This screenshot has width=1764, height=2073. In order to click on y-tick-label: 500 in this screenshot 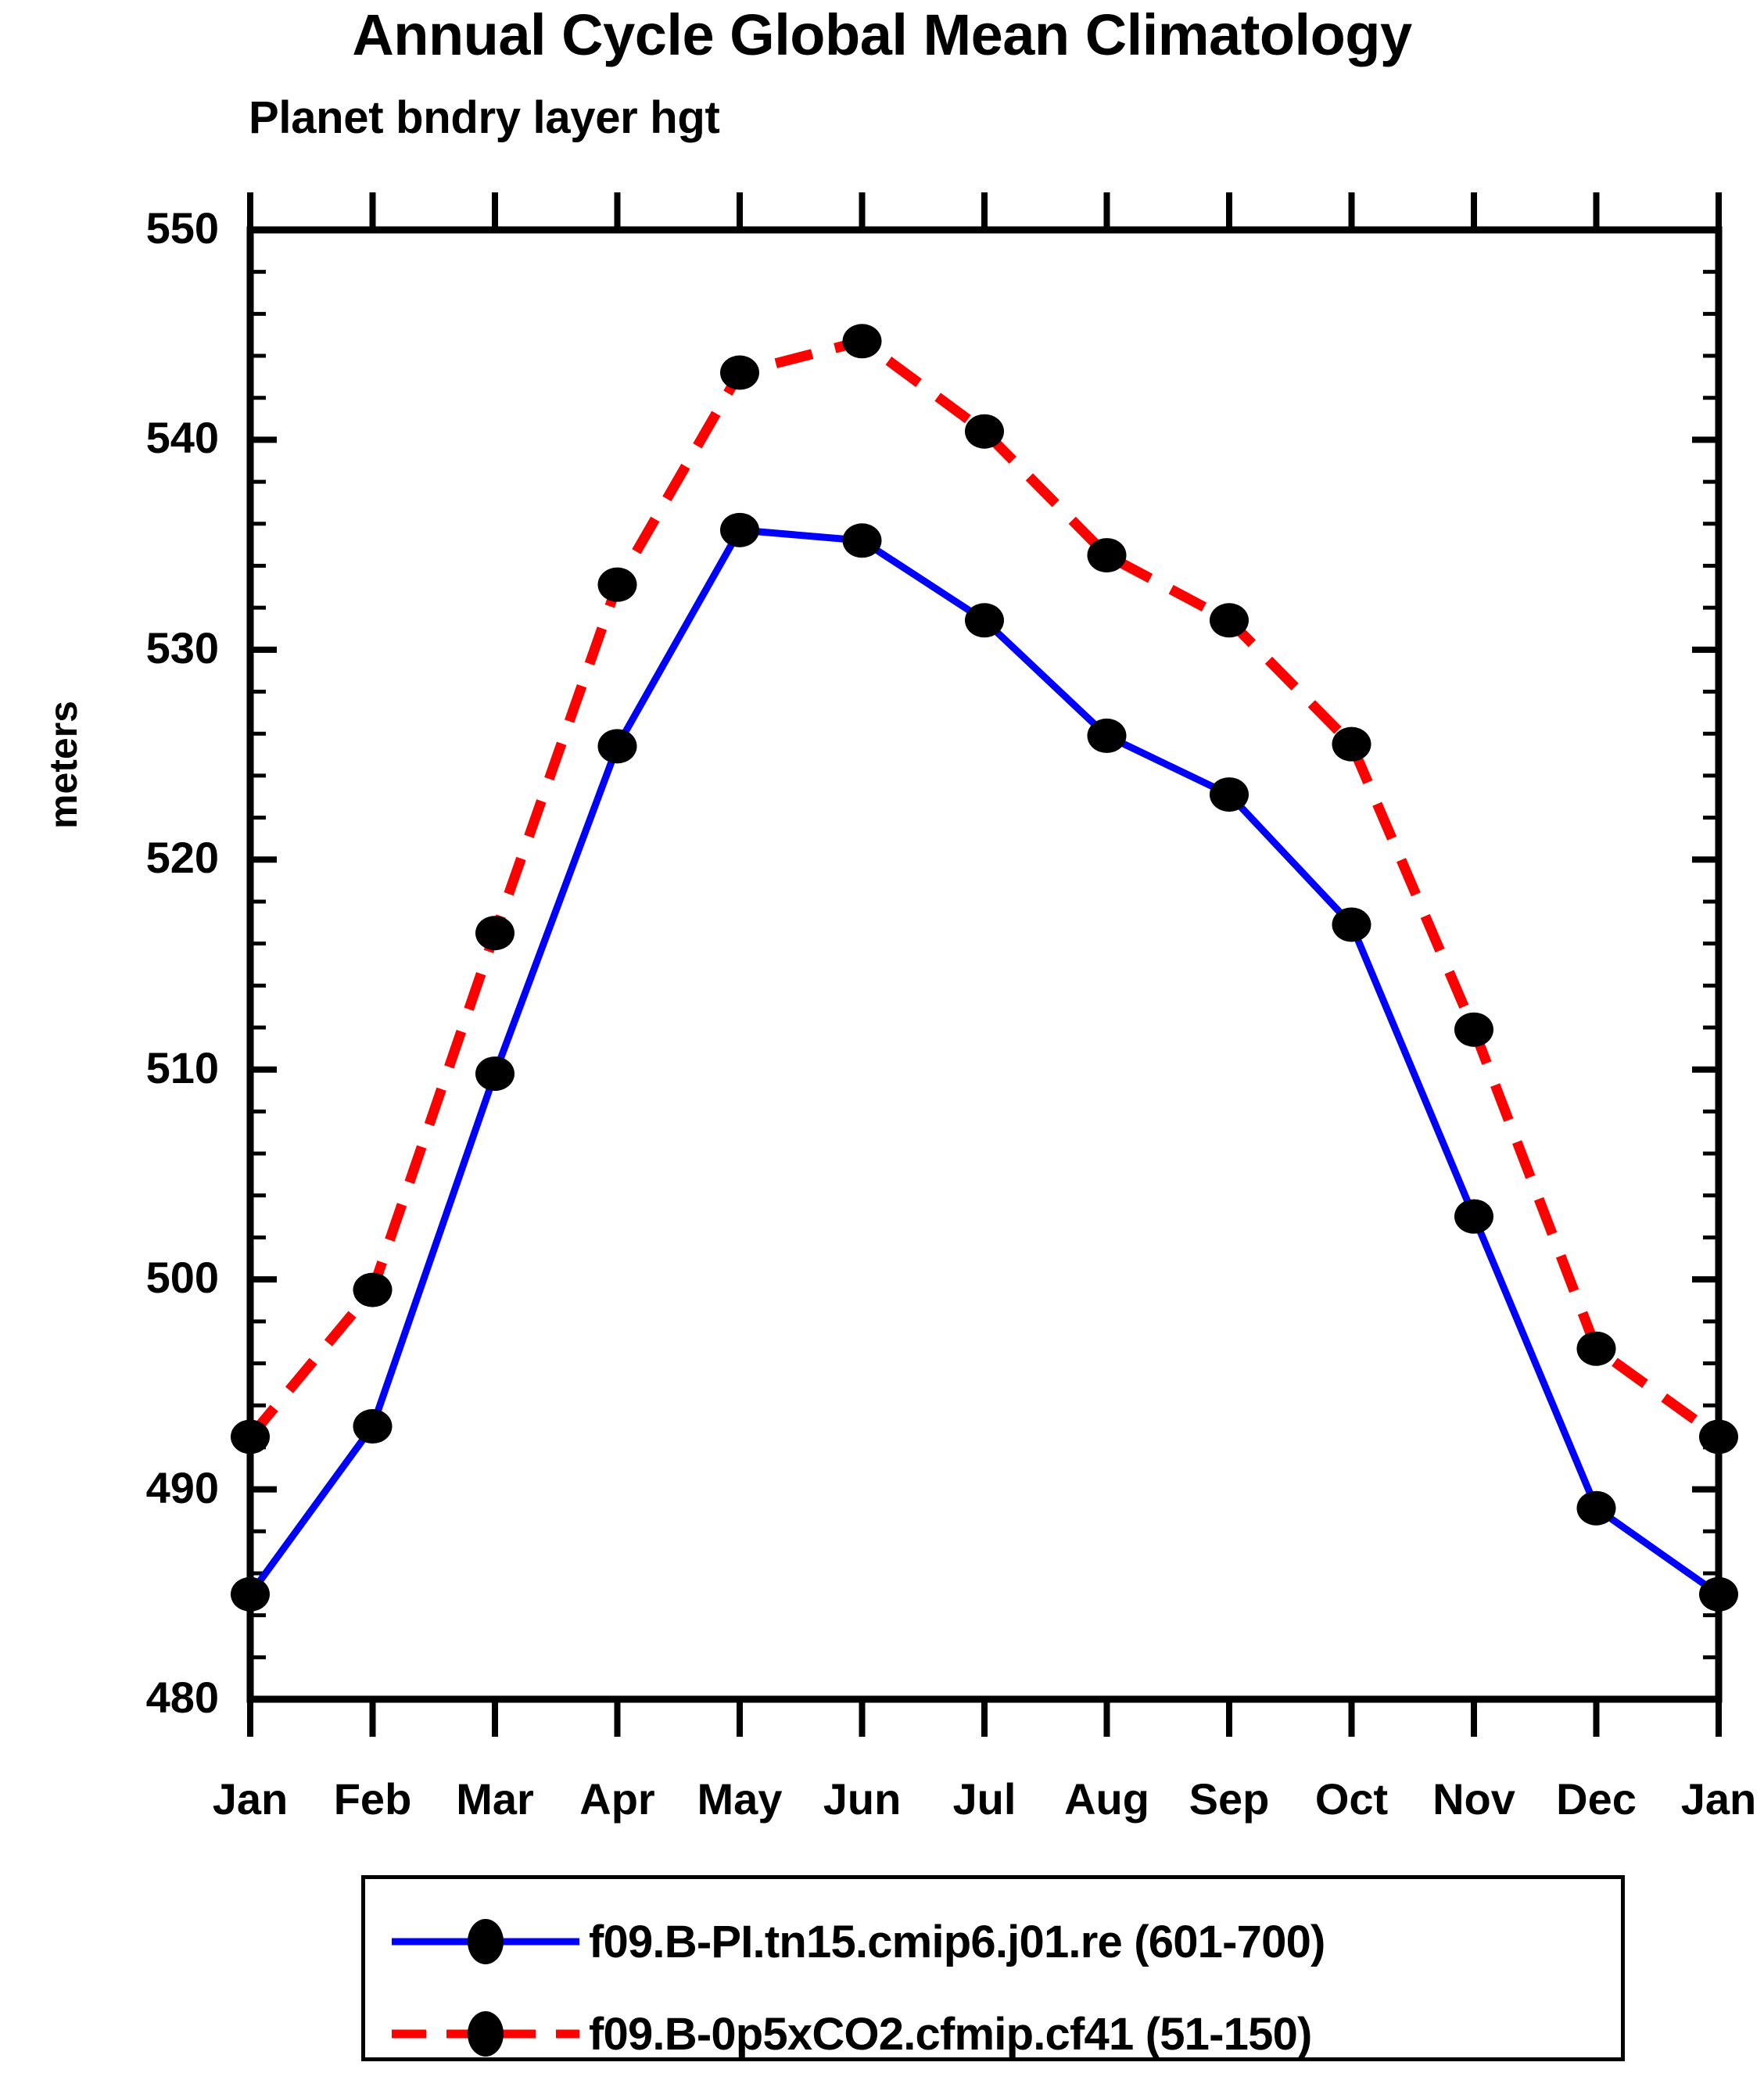, I will do `click(182, 1278)`.